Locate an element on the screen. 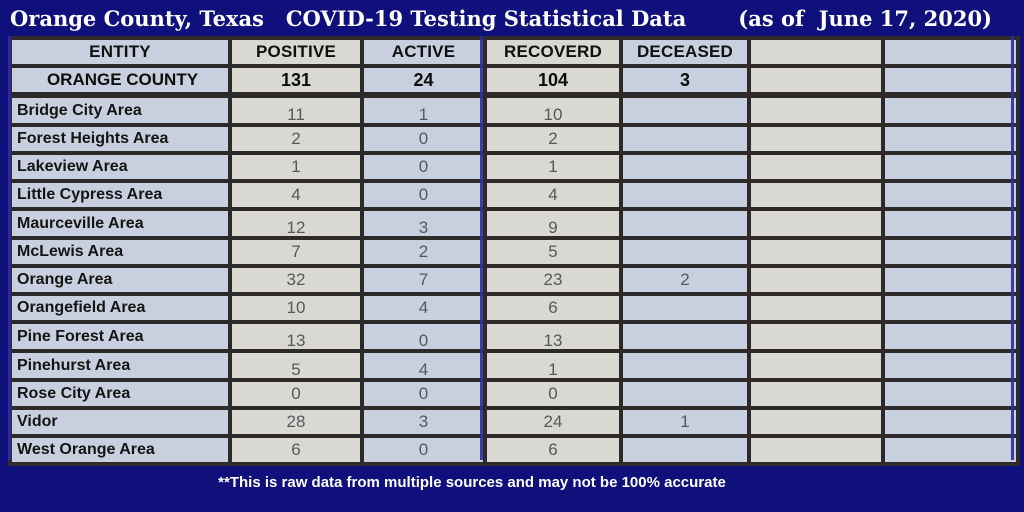 The height and width of the screenshot is (512, 1024). table-row: West Orange Area 6 0 6 is located at coordinates (514, 450).